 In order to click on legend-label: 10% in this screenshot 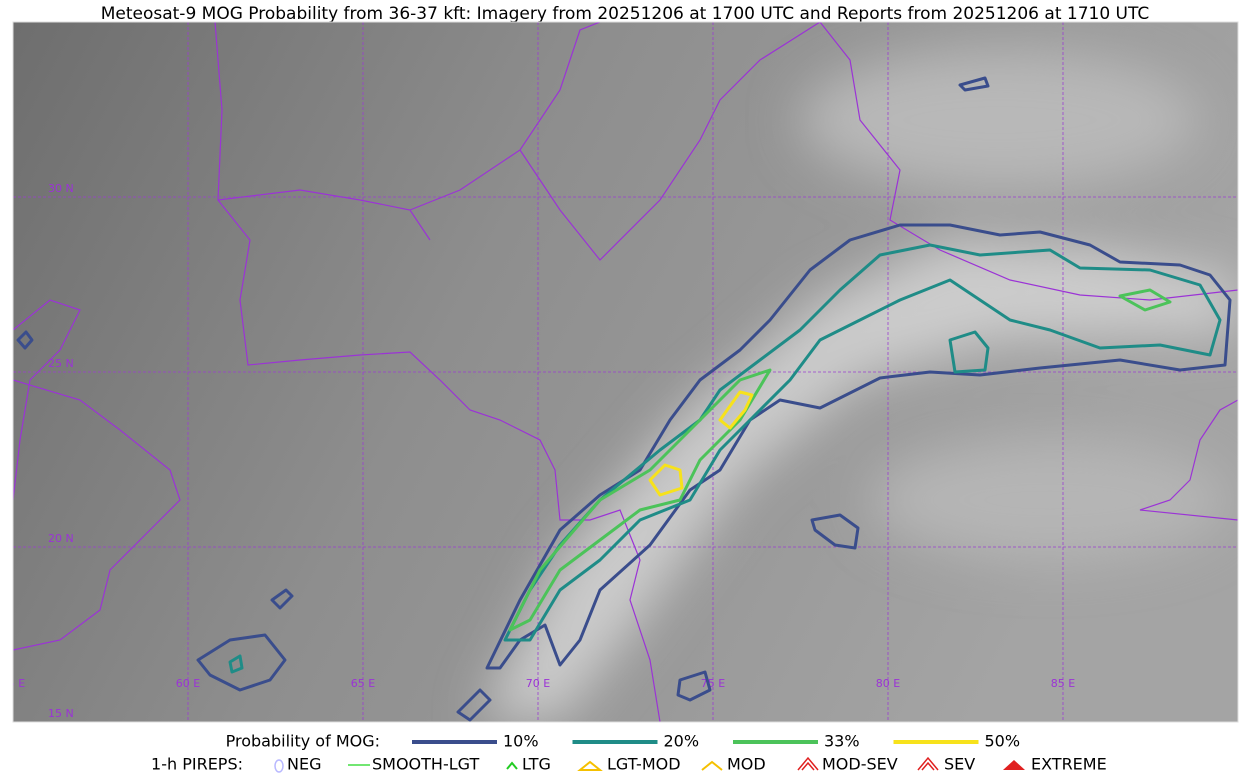, I will do `click(521, 741)`.